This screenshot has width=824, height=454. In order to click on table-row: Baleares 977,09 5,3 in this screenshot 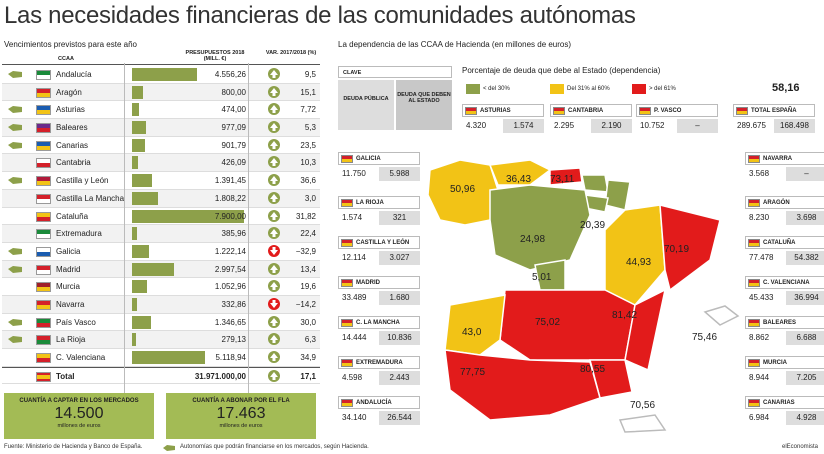, I will do `click(161, 128)`.